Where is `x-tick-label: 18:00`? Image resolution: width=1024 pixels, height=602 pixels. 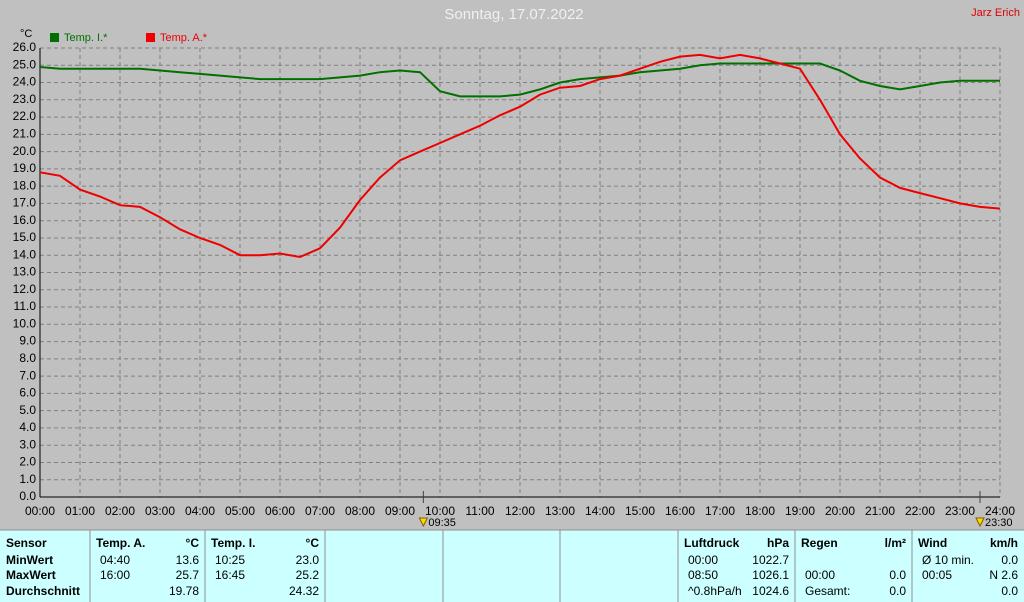 x-tick-label: 18:00 is located at coordinates (760, 511).